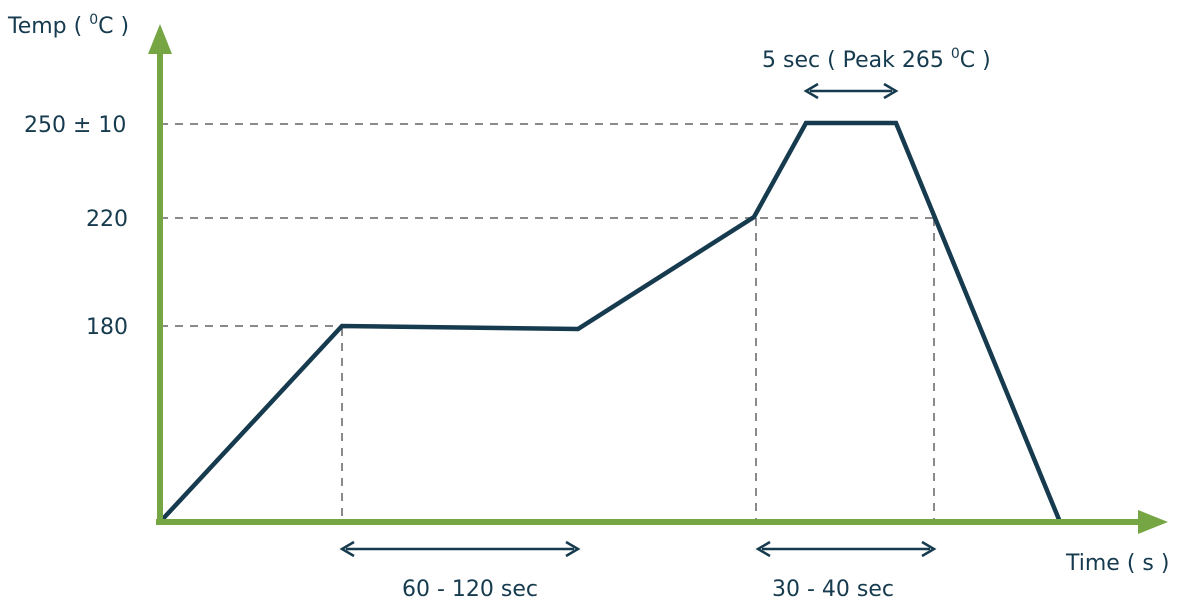 The width and height of the screenshot is (1188, 605). I want to click on peak-duration-arrow, so click(851, 91).